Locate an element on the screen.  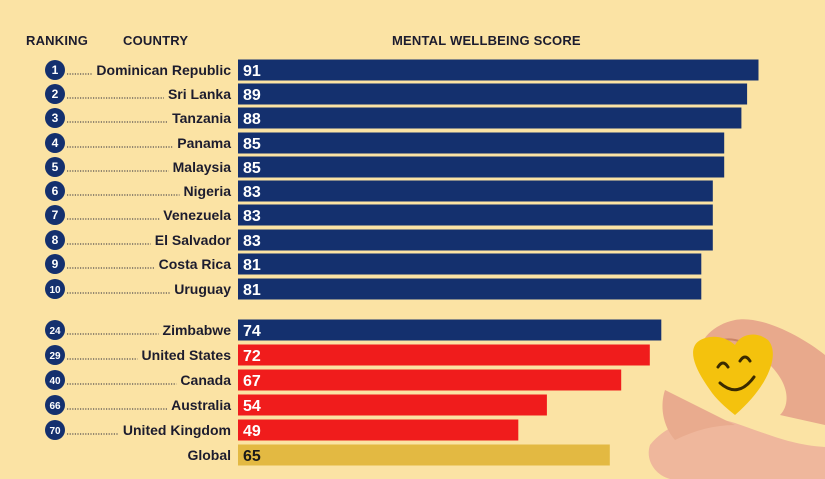
country-label: Sri Lanka is located at coordinates (199, 94).